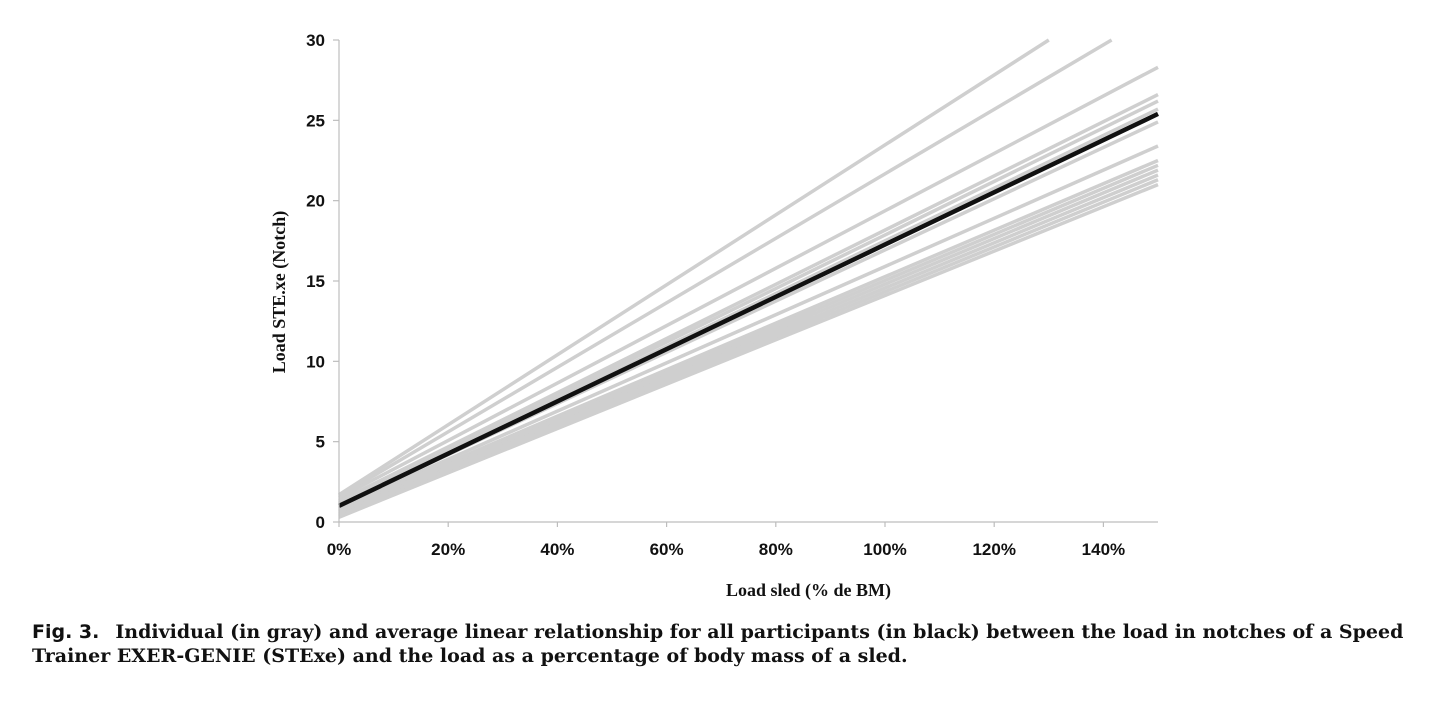 Image resolution: width=1452 pixels, height=724 pixels. Describe the element at coordinates (315, 201) in the screenshot. I see `y-tick-label: 20` at that location.